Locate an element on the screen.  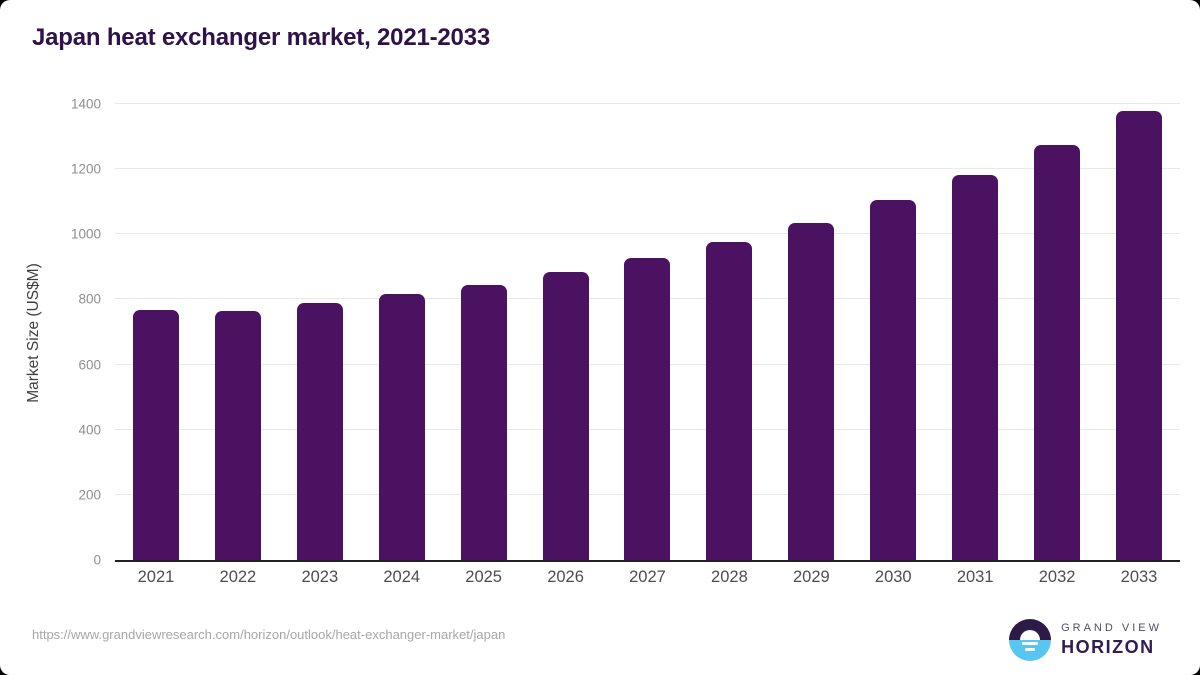
bar-2029 is located at coordinates (811, 391).